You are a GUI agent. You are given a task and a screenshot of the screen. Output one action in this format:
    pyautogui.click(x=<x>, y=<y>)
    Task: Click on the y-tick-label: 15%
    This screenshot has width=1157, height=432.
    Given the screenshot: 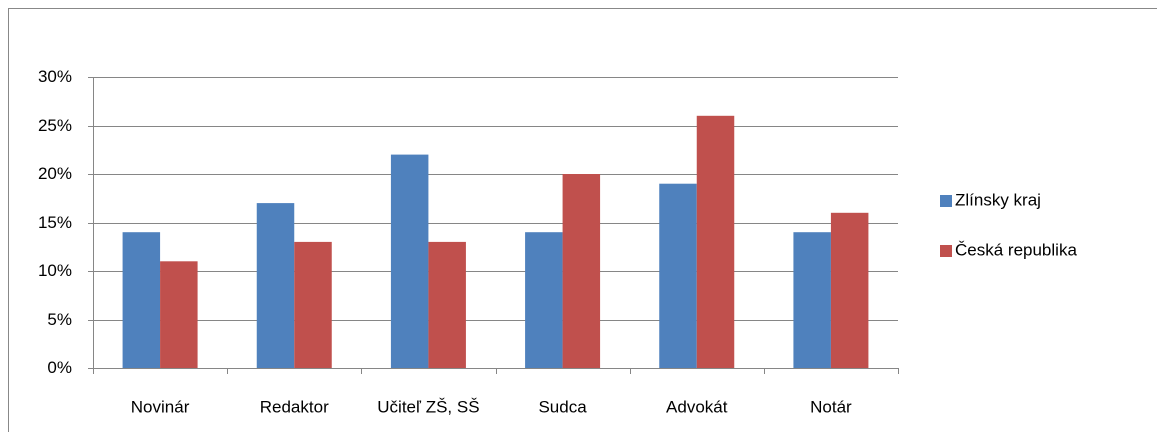 What is the action you would take?
    pyautogui.click(x=55, y=222)
    